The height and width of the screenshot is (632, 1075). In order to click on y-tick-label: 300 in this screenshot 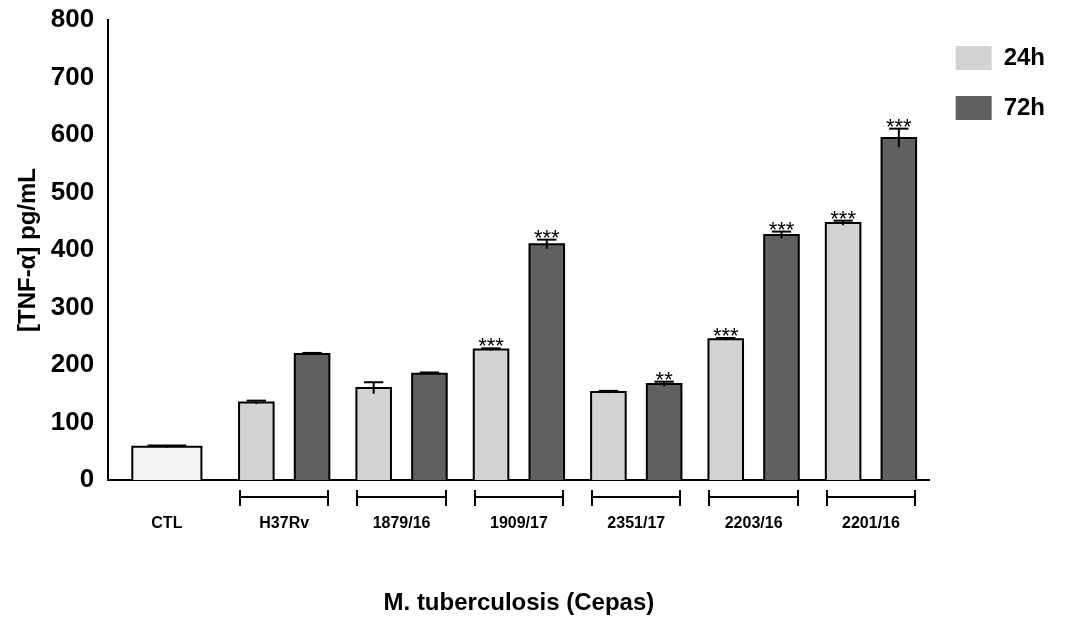, I will do `click(72, 305)`.